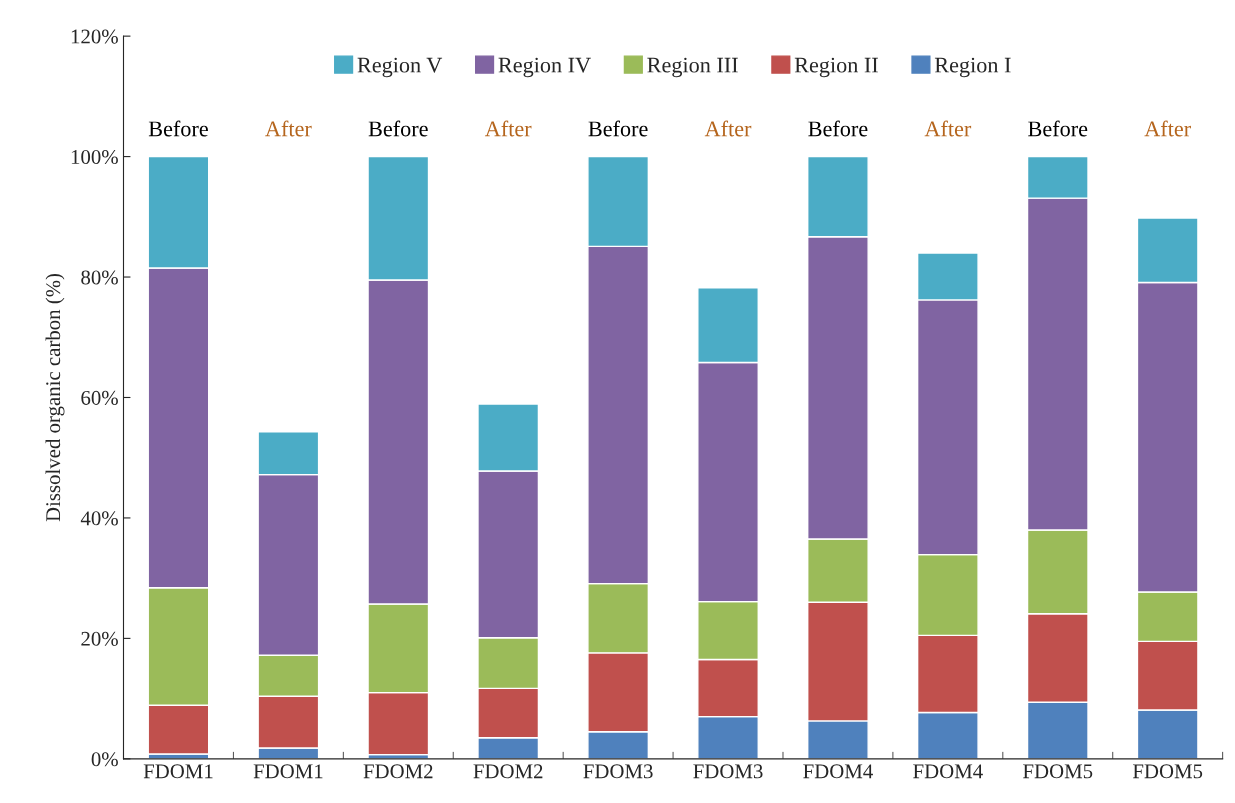  I want to click on y-axis-title: Dissolved organic carbon (%), so click(55, 397).